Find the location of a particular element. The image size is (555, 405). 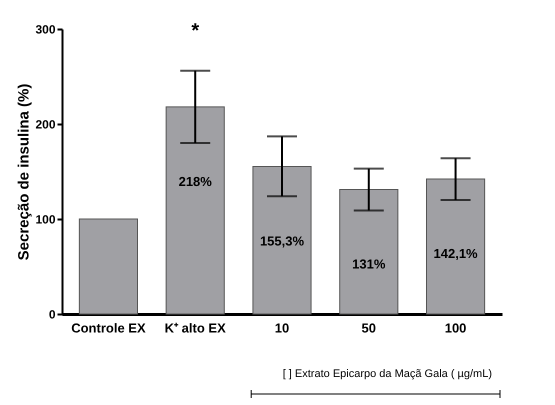

data-label: 131% is located at coordinates (369, 264).